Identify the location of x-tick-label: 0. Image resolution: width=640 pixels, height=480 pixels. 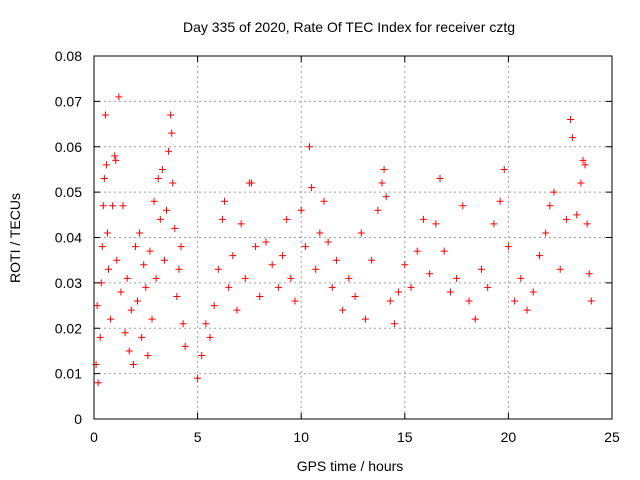
(94, 437).